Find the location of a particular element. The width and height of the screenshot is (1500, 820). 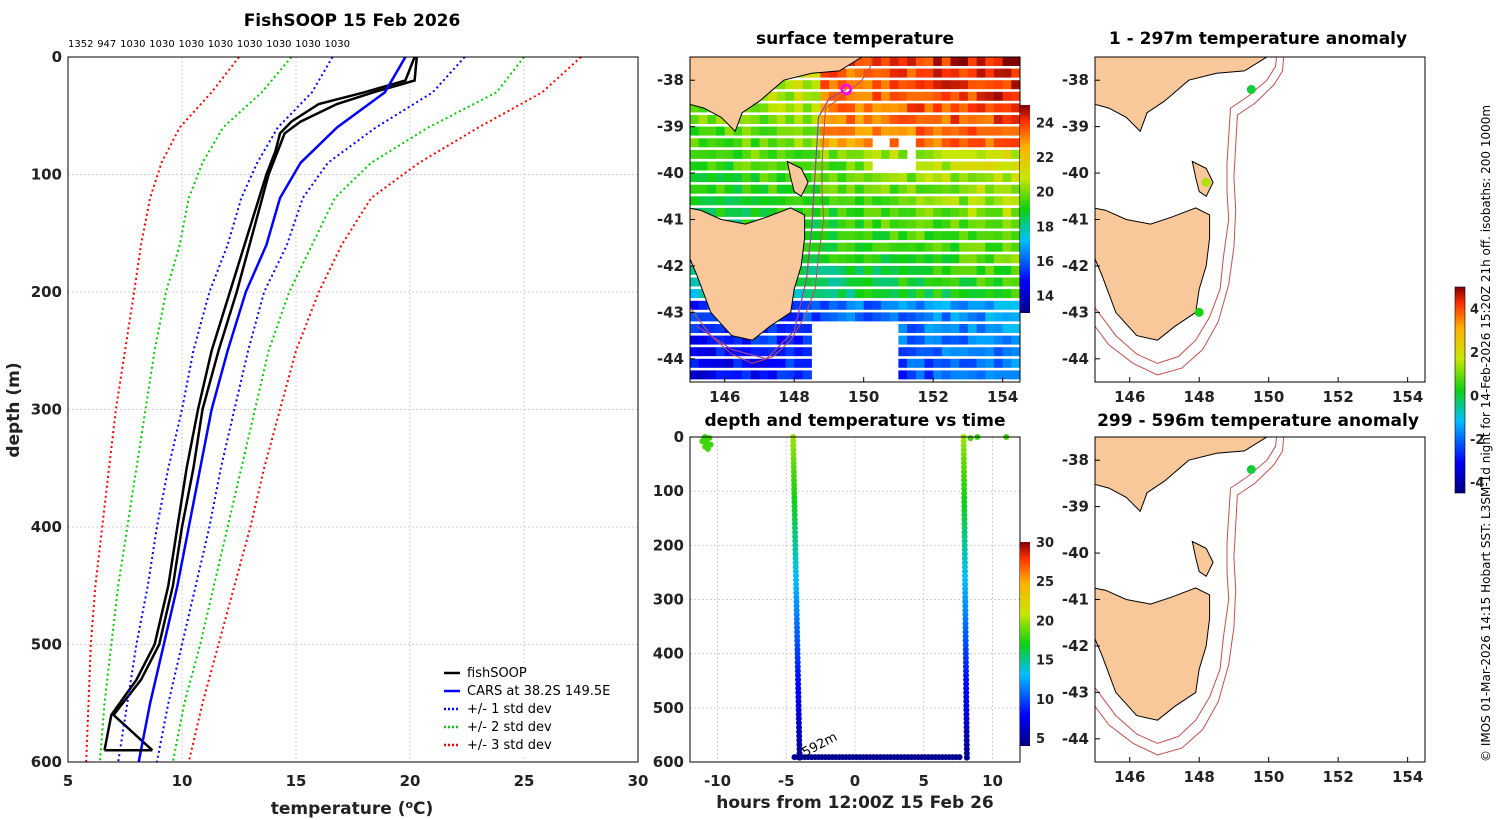

top-count-label: 947 is located at coordinates (106, 44).